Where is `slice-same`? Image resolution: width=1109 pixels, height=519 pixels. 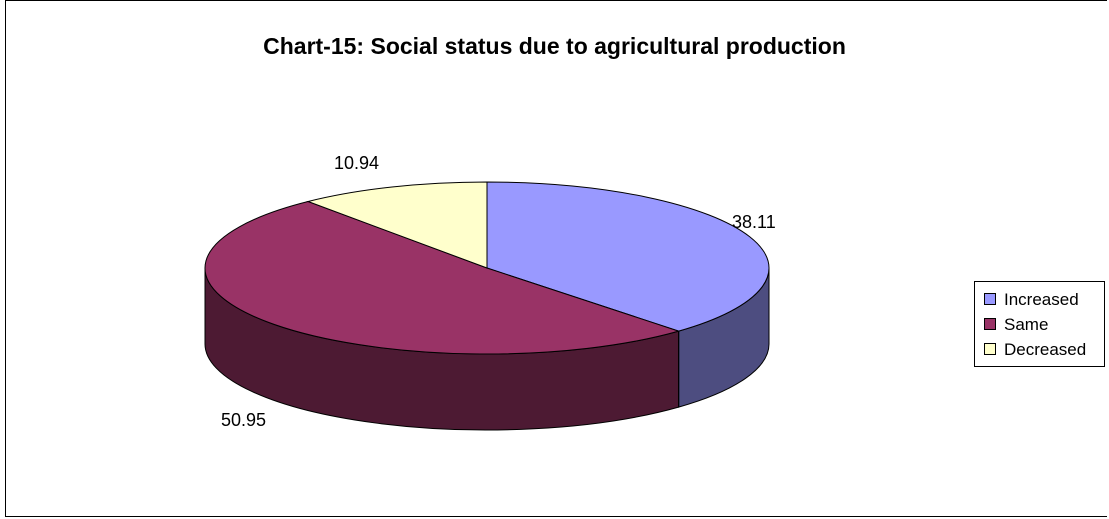
slice-same is located at coordinates (442, 278).